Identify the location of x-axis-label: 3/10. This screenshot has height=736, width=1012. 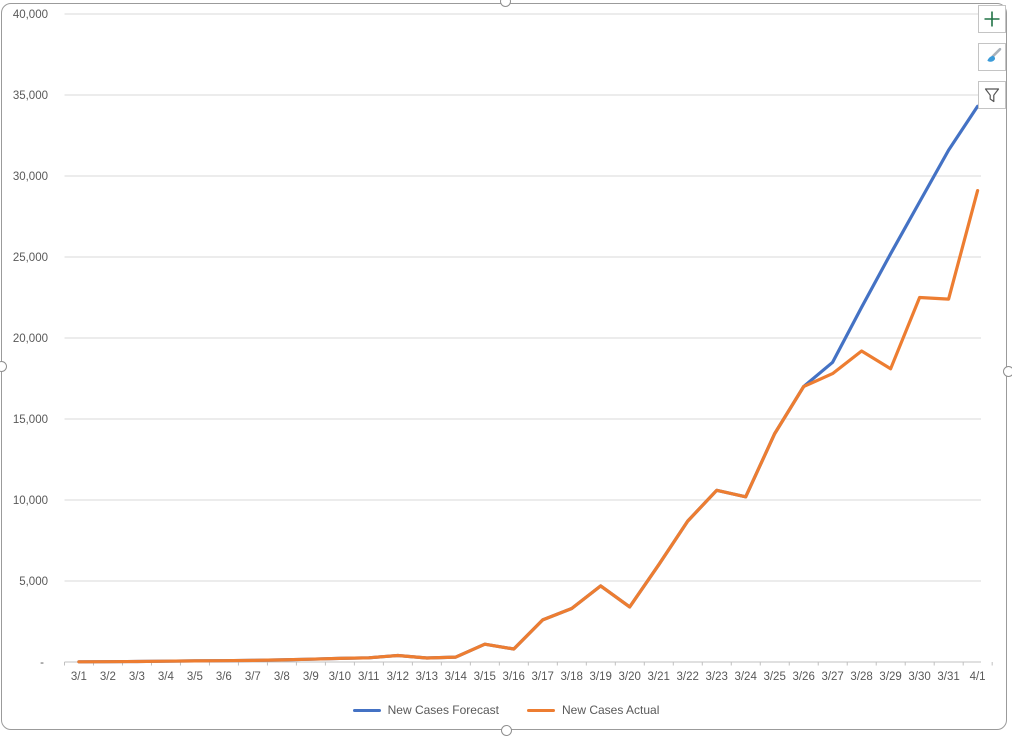
(340, 677).